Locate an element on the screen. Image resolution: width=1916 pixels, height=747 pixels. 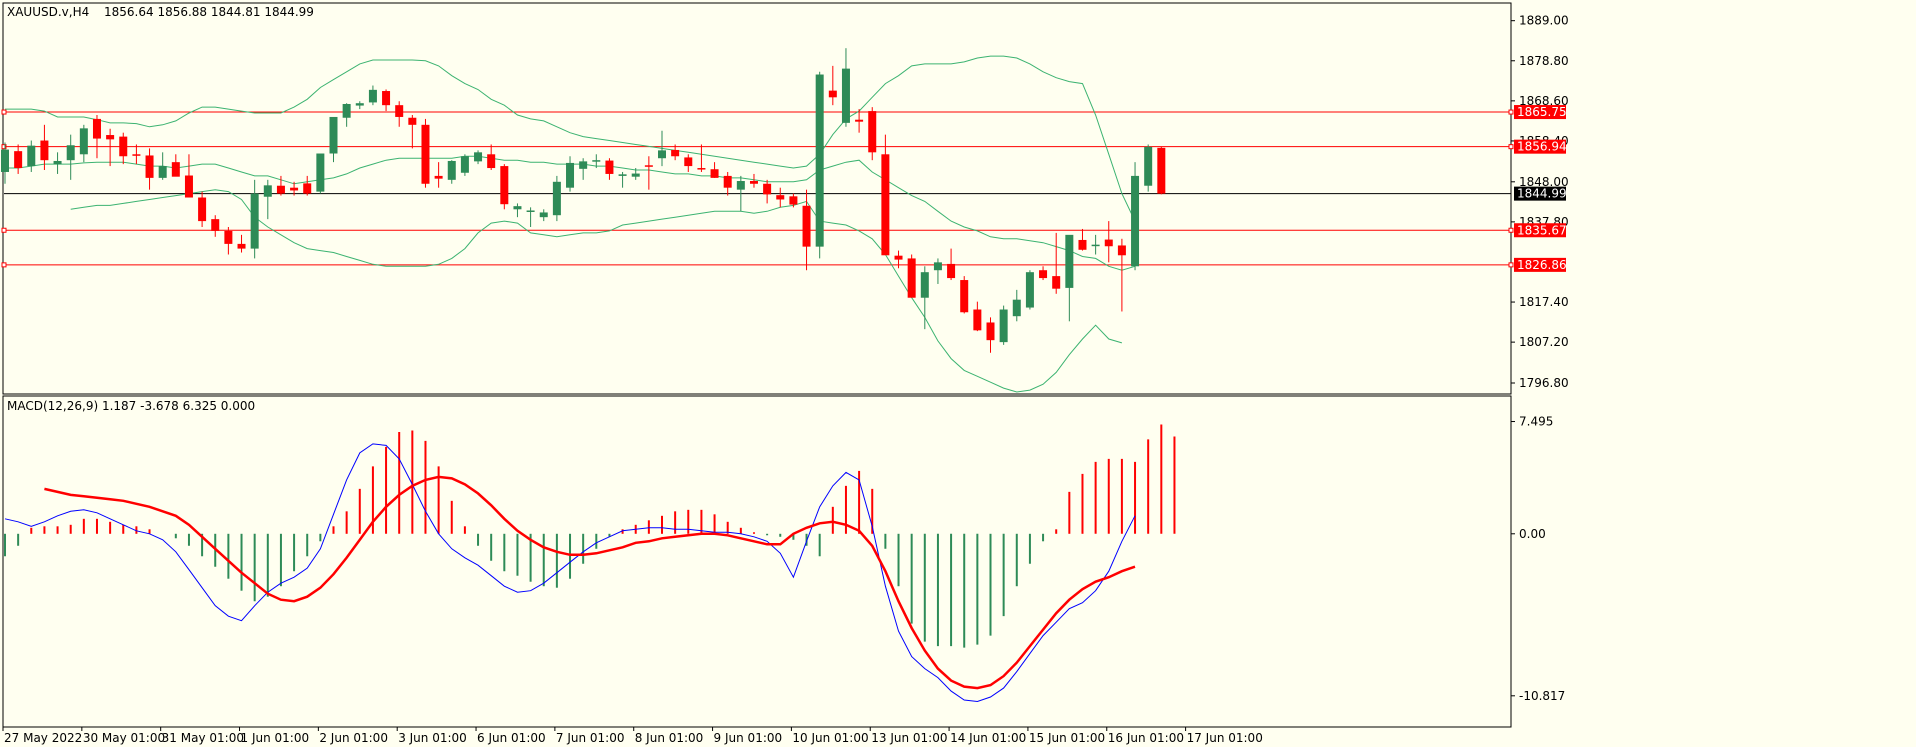
time-axis-tick-label: 7 Jun 01:00 is located at coordinates (590, 738).